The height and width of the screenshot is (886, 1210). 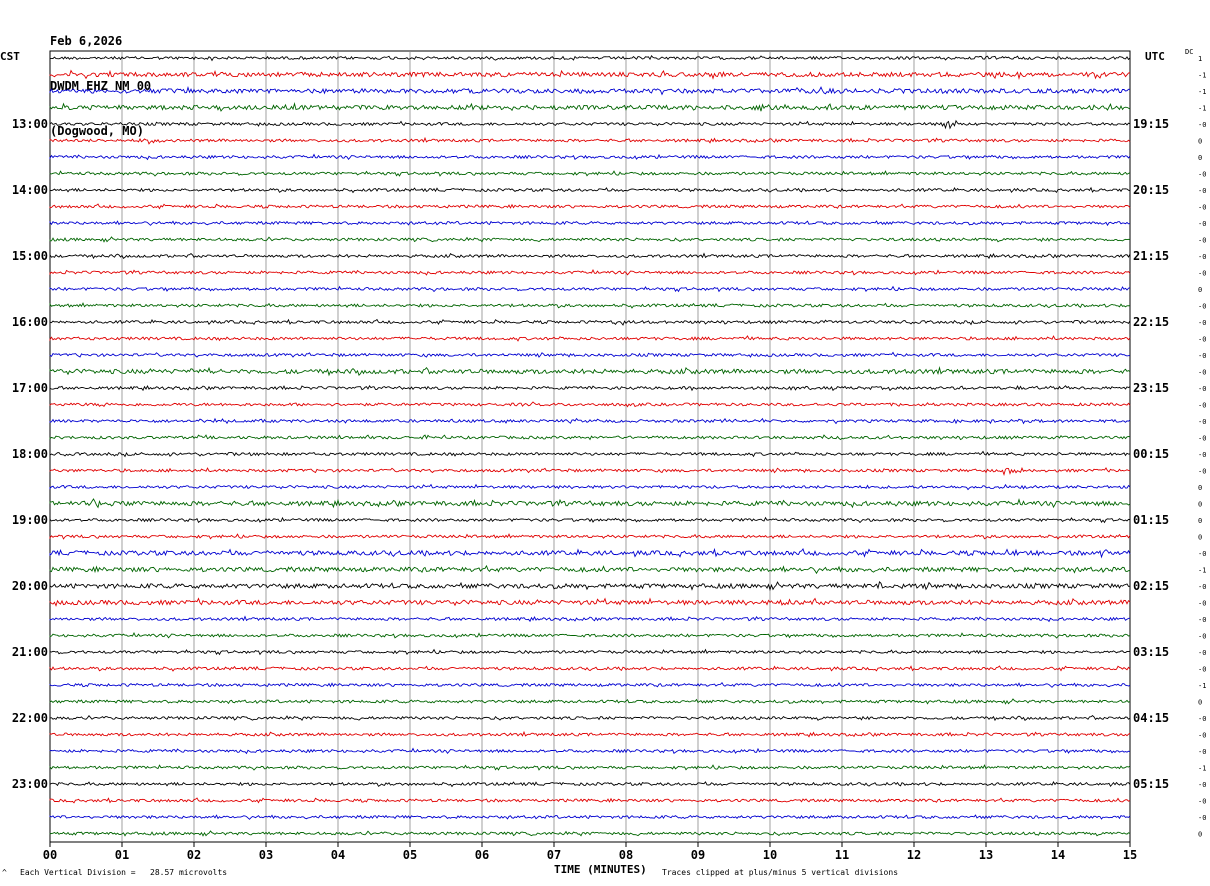 I want to click on left-hour-label: 23:00, so click(x=30, y=784).